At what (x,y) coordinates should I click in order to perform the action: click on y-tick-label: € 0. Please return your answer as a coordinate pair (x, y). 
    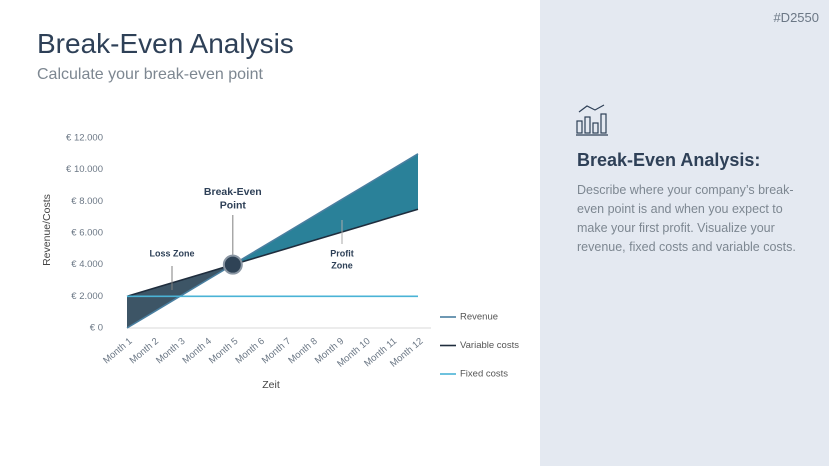
    Looking at the image, I should click on (96, 328).